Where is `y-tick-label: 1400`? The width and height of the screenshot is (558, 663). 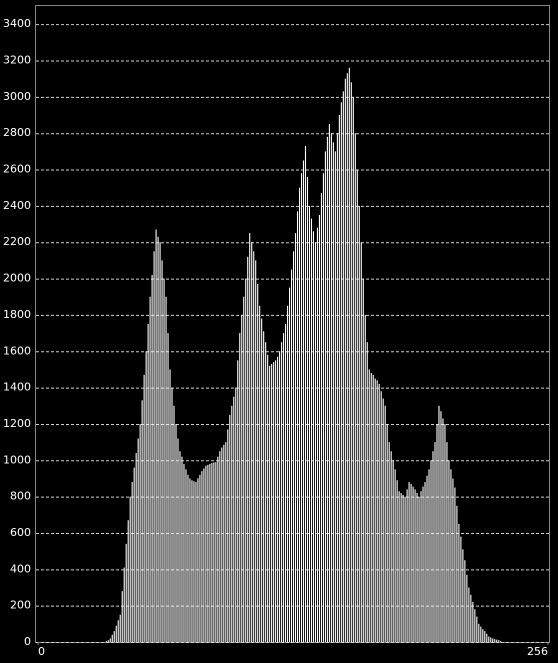
y-tick-label: 1400 is located at coordinates (17, 387).